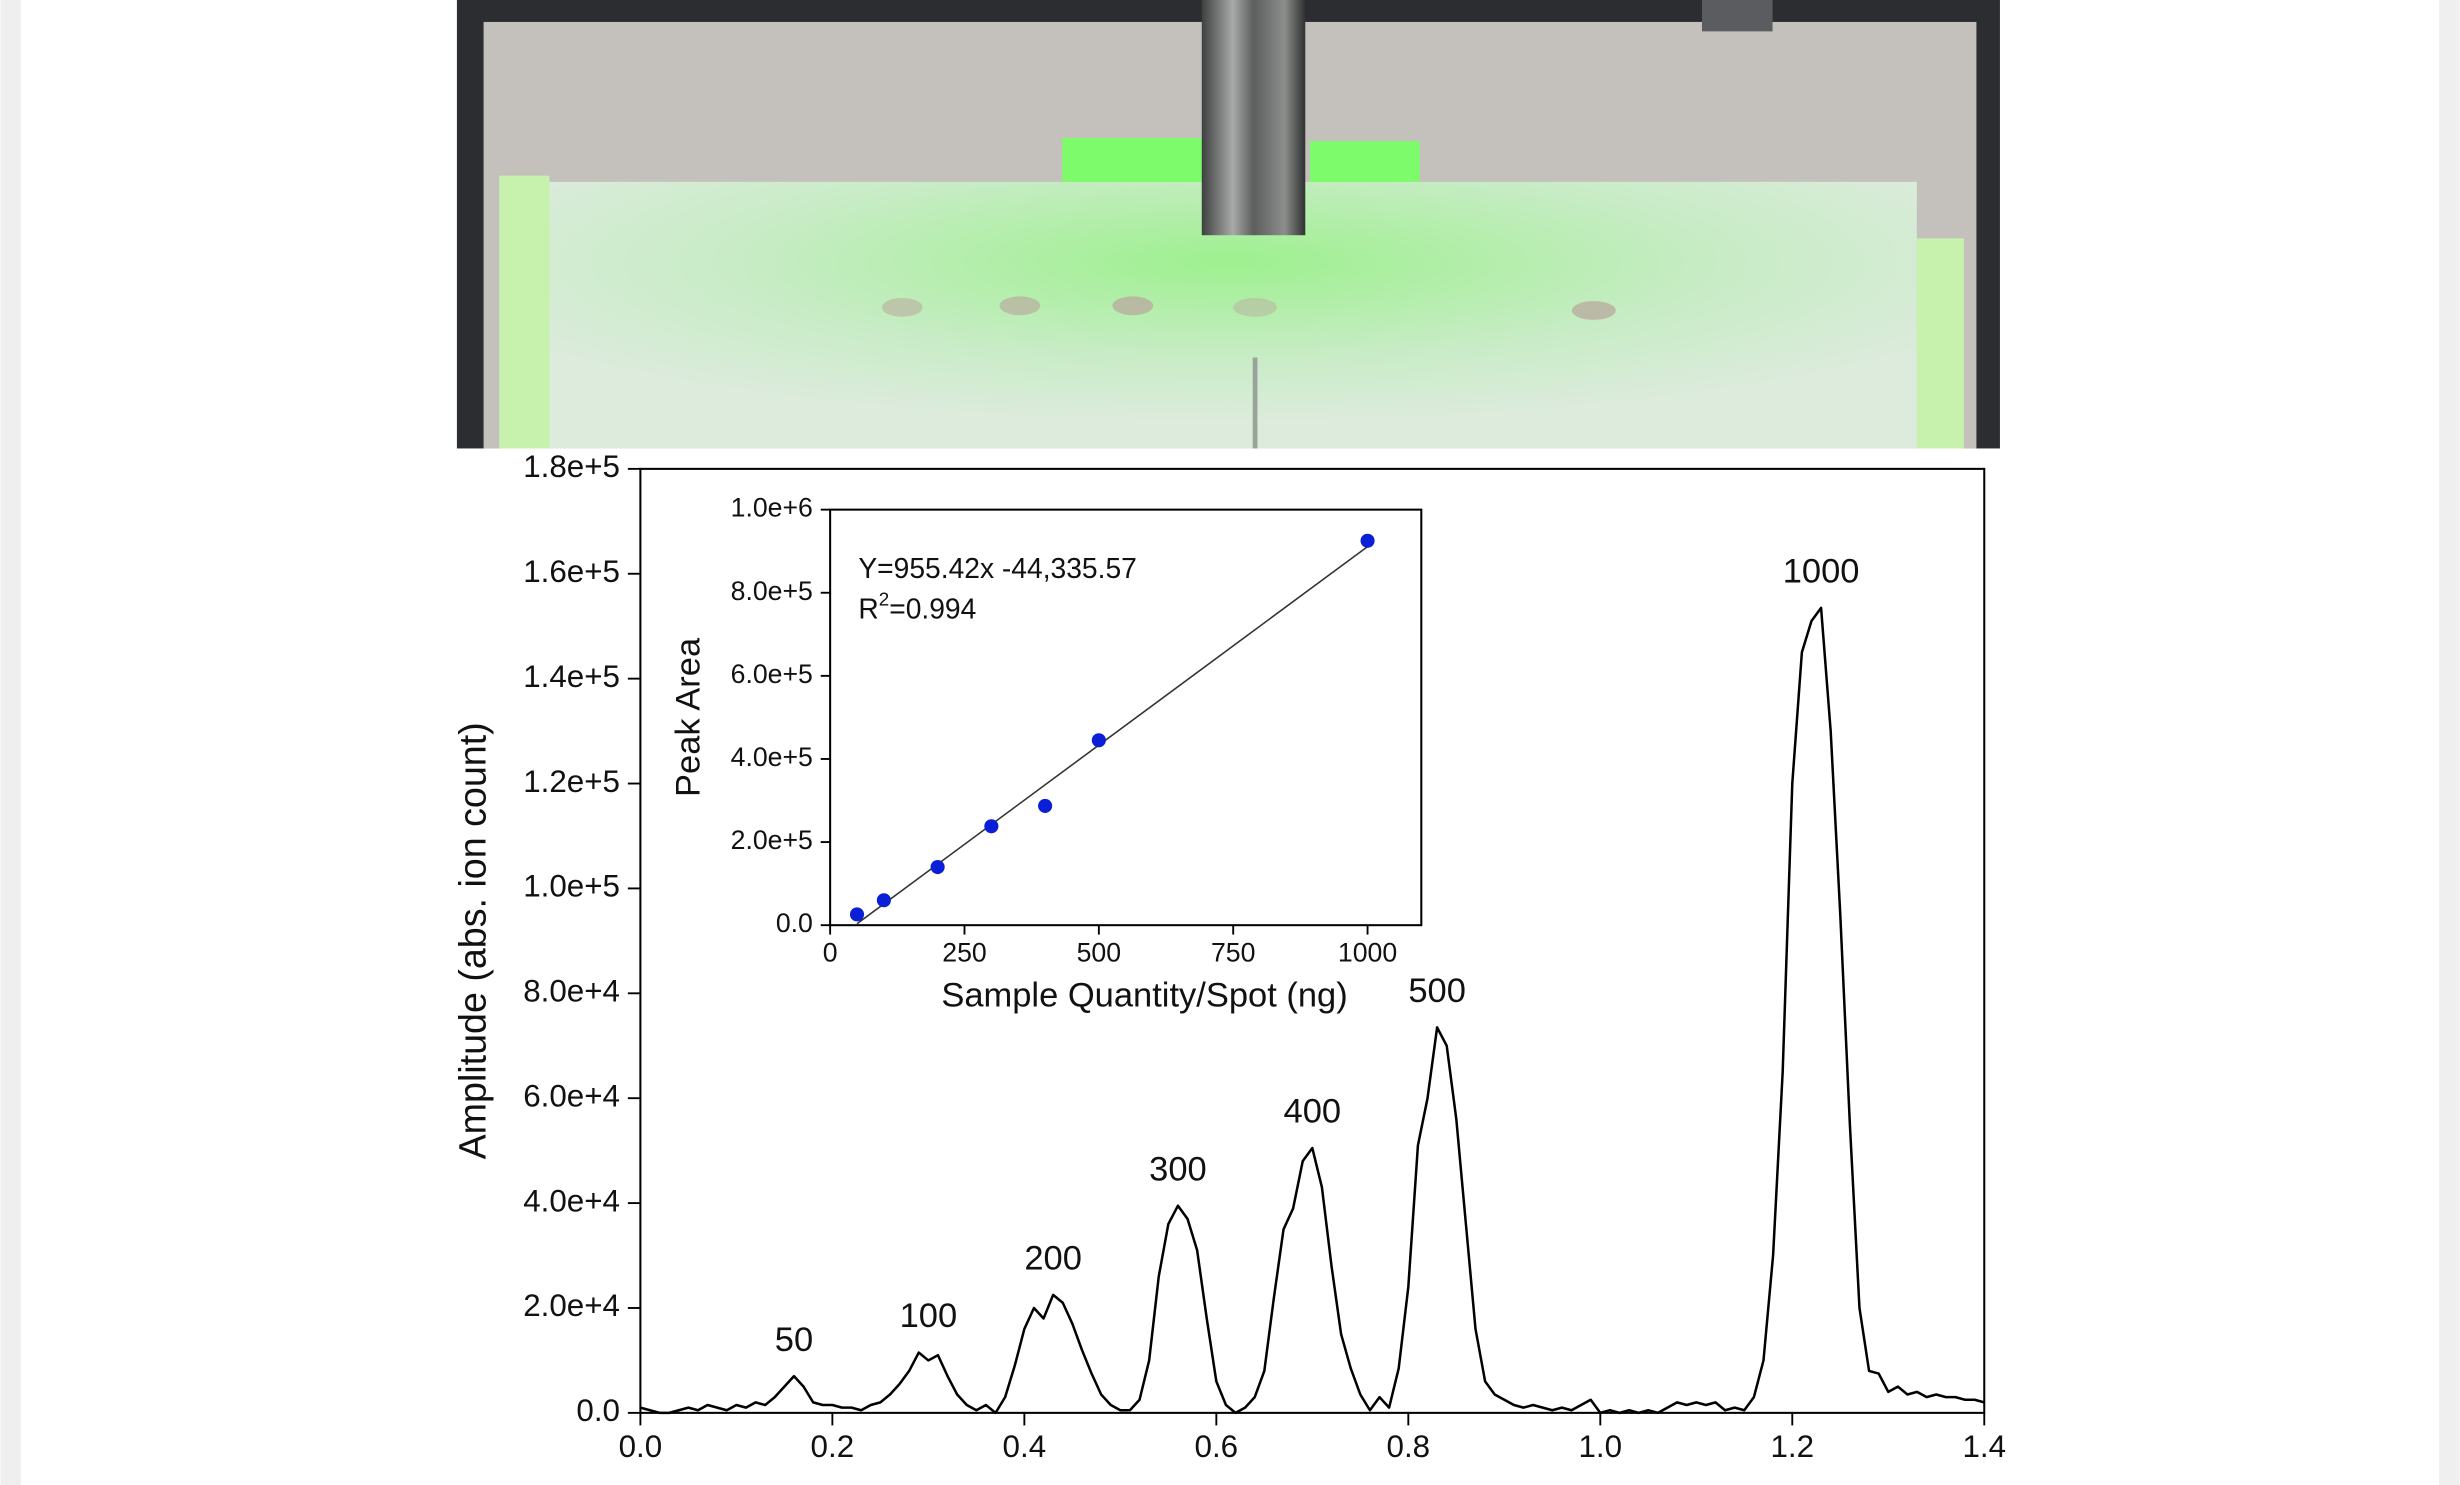 The image size is (2460, 1485). Describe the element at coordinates (772, 757) in the screenshot. I see `y-tick-label: 4.0e+5` at that location.